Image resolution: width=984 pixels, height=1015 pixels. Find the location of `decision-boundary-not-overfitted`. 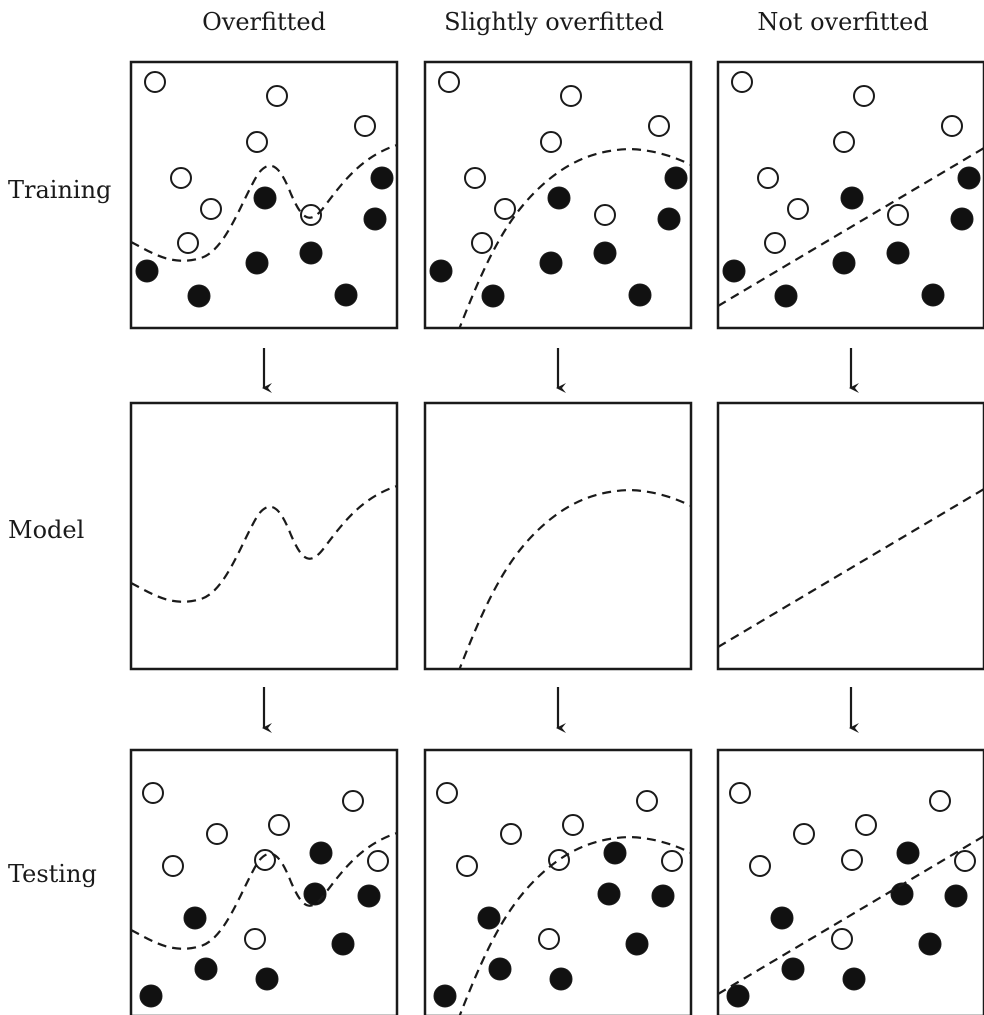

decision-boundary-not-overfitted is located at coordinates (851, 915).